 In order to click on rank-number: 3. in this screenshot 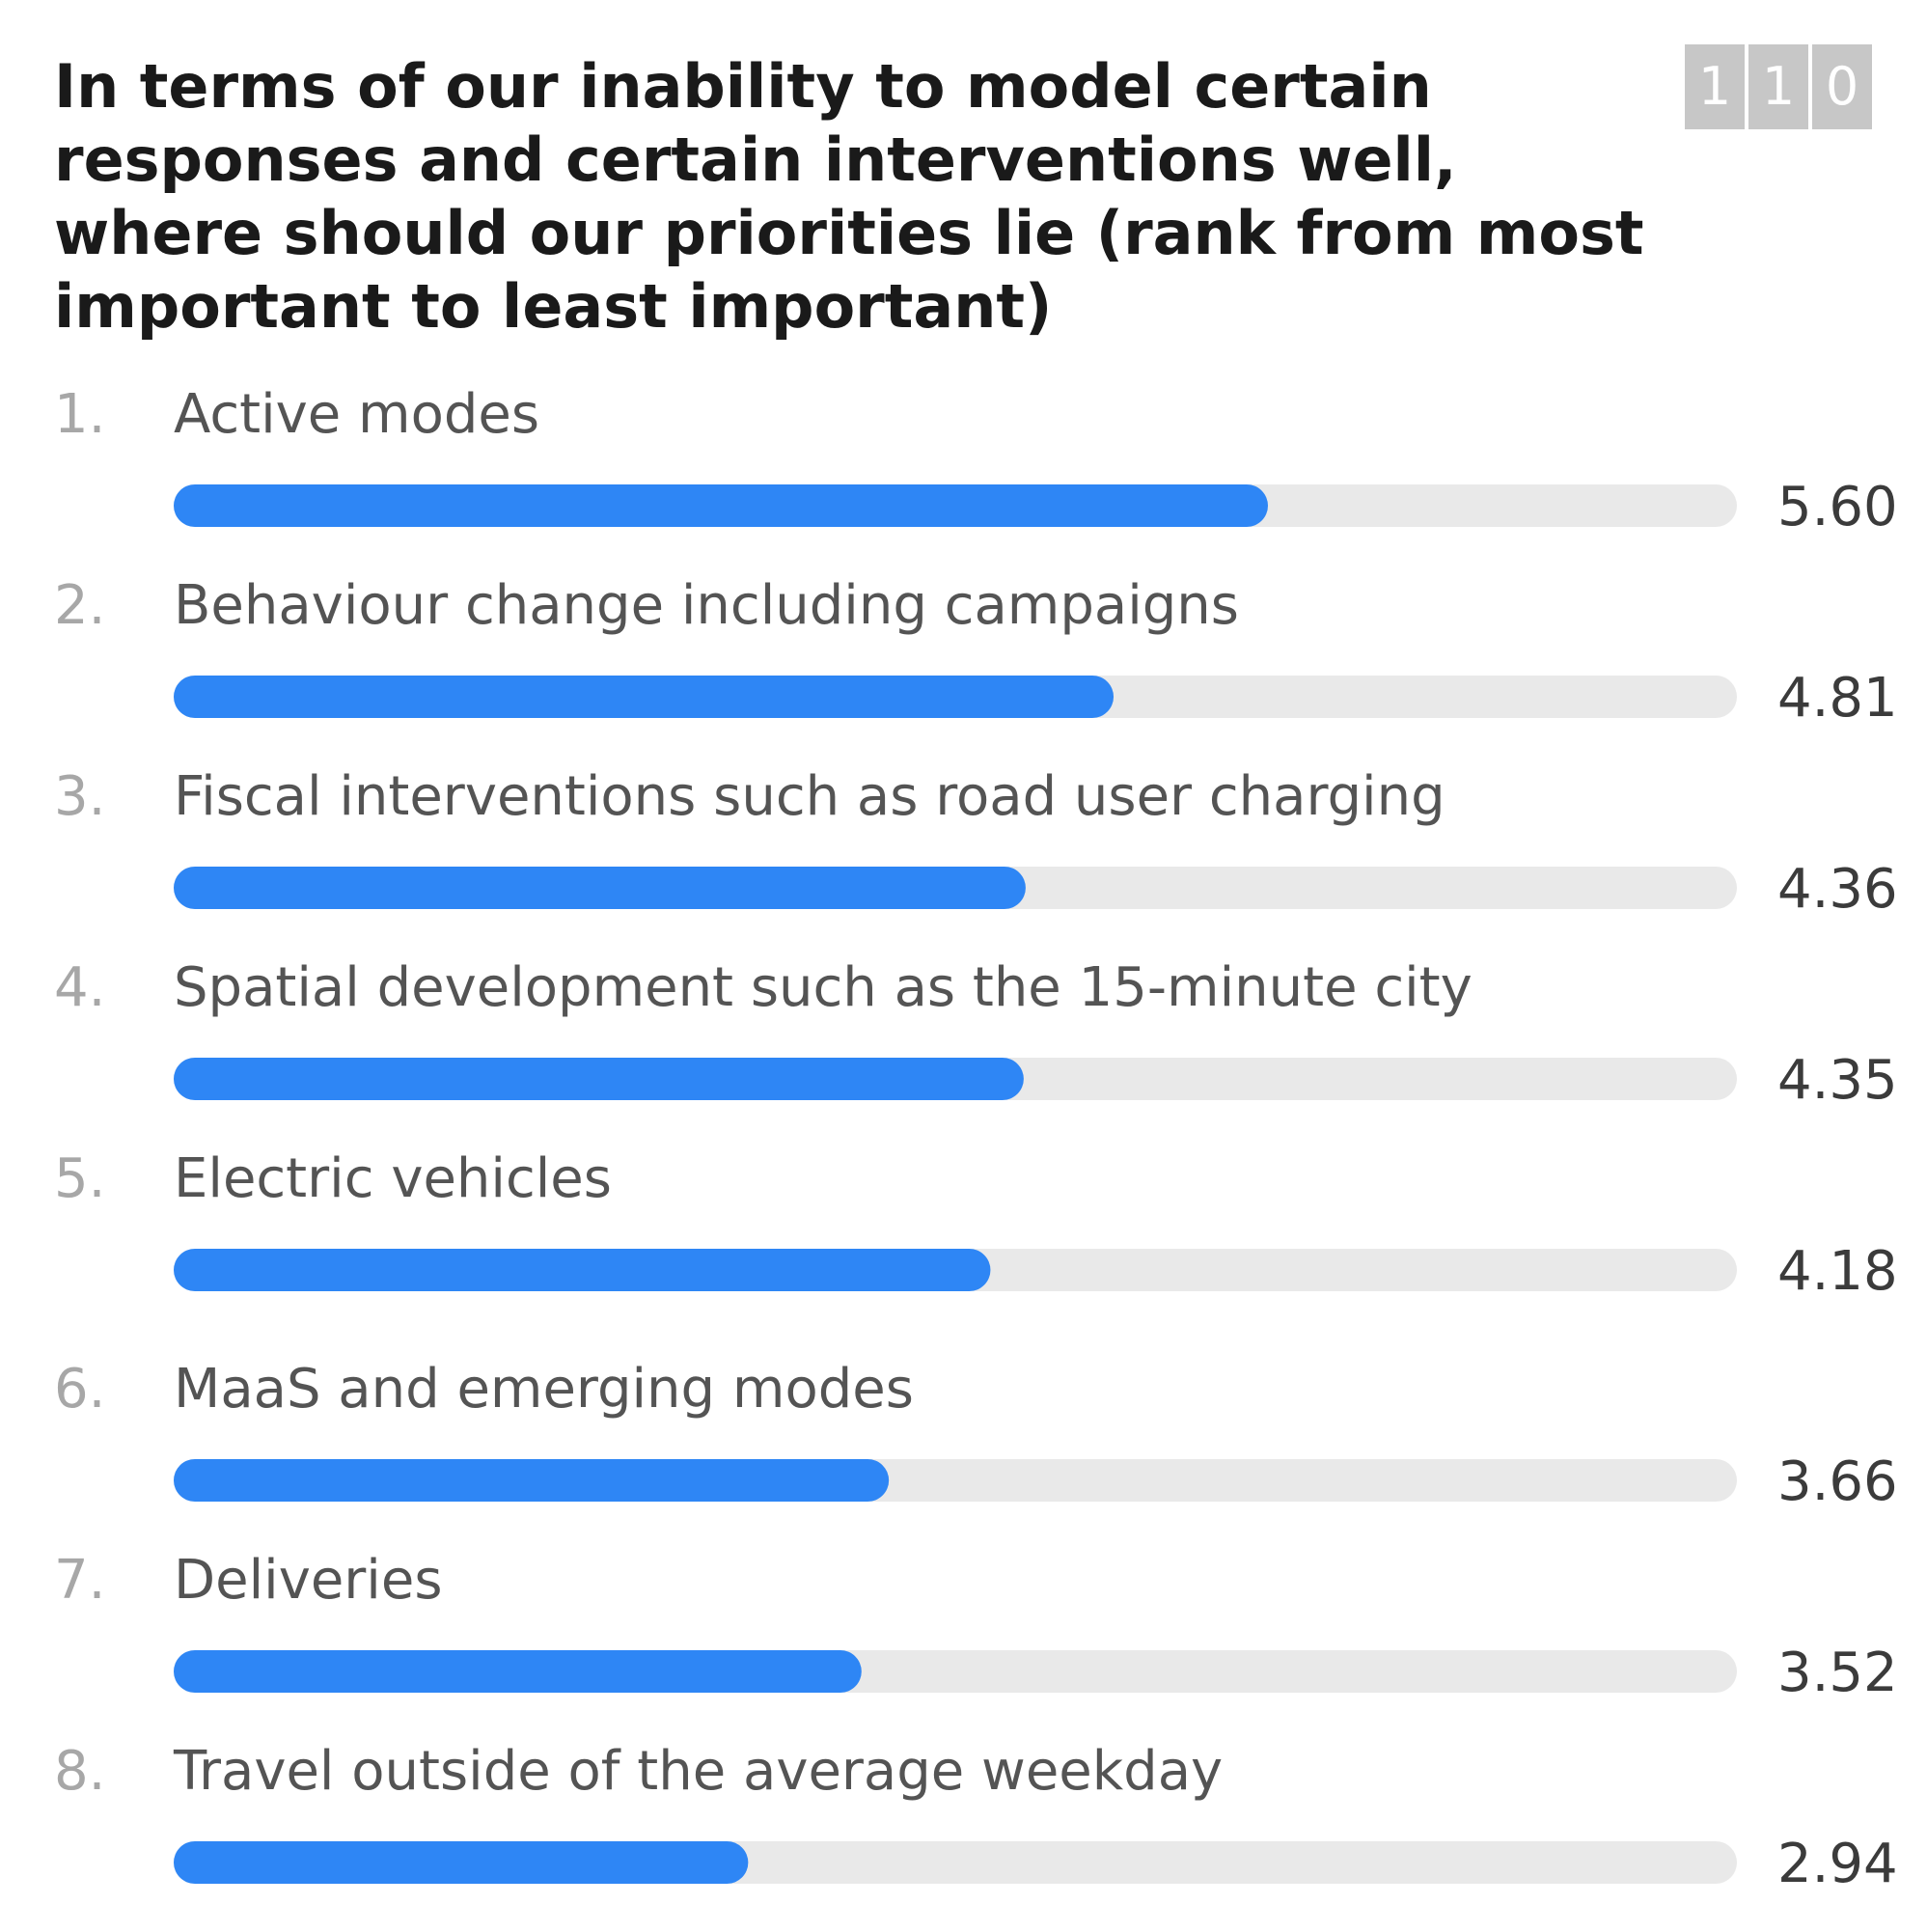, I will do `click(79, 796)`.